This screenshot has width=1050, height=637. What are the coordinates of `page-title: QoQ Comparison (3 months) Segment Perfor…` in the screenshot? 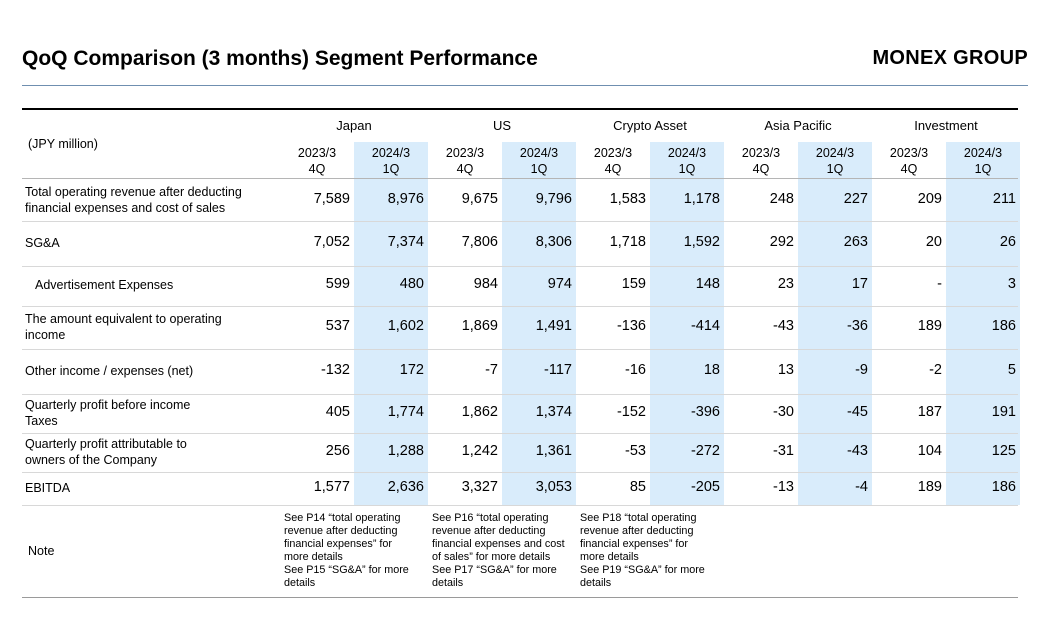 It's located at (280, 58).